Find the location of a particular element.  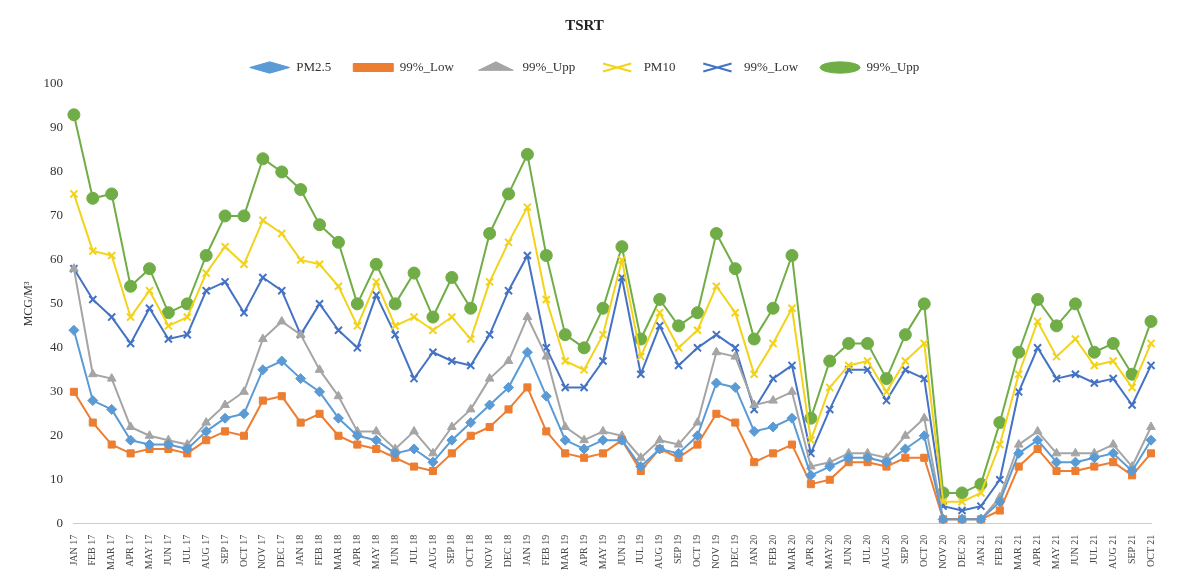

y-tick-label: 30 is located at coordinates (56, 391).